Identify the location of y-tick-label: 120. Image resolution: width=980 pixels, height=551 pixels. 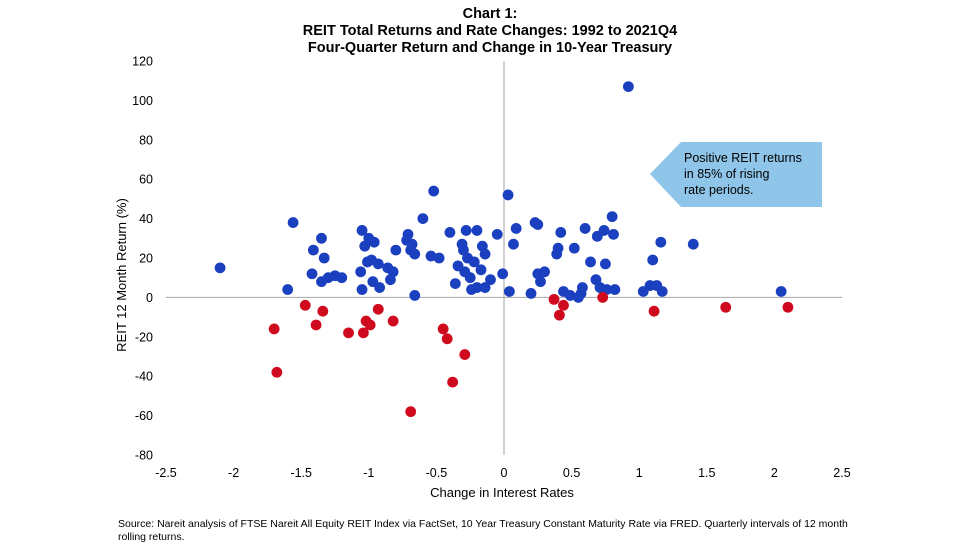
(142, 62).